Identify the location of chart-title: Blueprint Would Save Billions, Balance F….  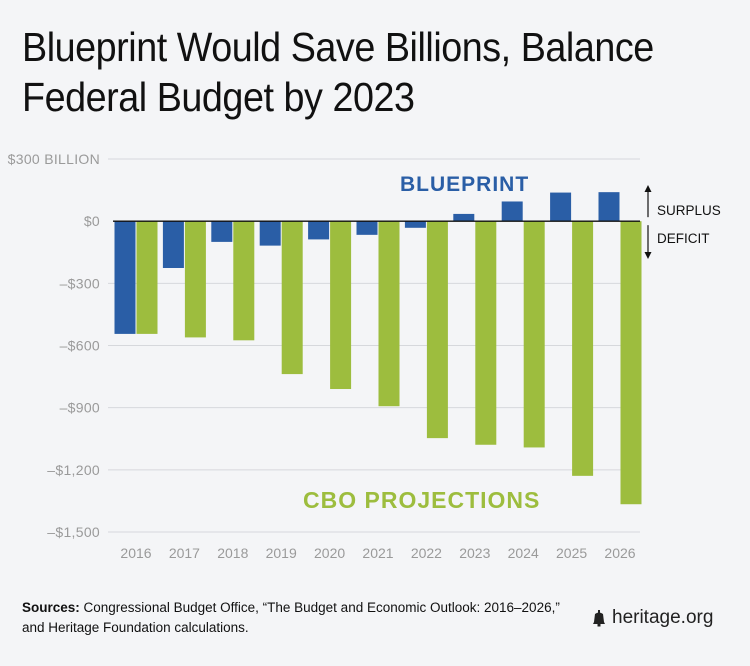
(348, 72).